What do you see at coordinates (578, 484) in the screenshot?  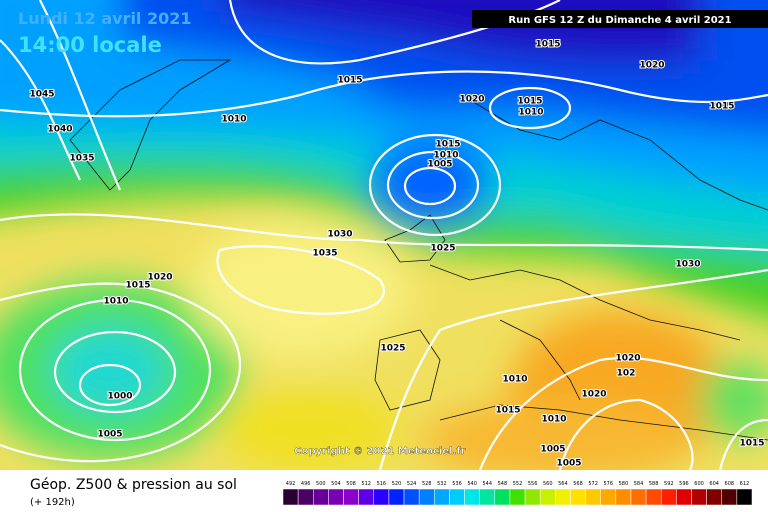 I see `scale-label: 568` at bounding box center [578, 484].